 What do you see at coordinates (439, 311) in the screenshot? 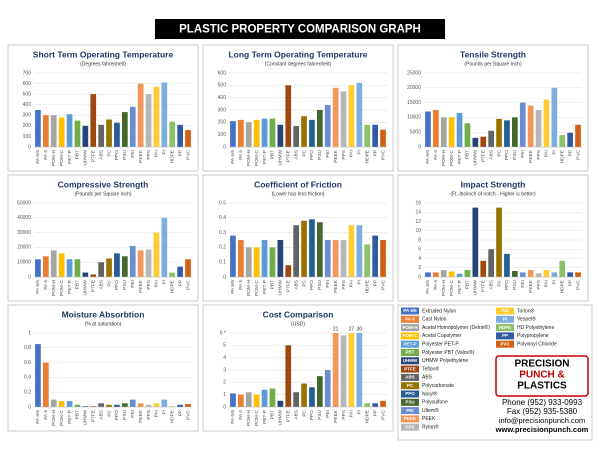
I see `legend-name: Extruded Nylon` at bounding box center [439, 311].